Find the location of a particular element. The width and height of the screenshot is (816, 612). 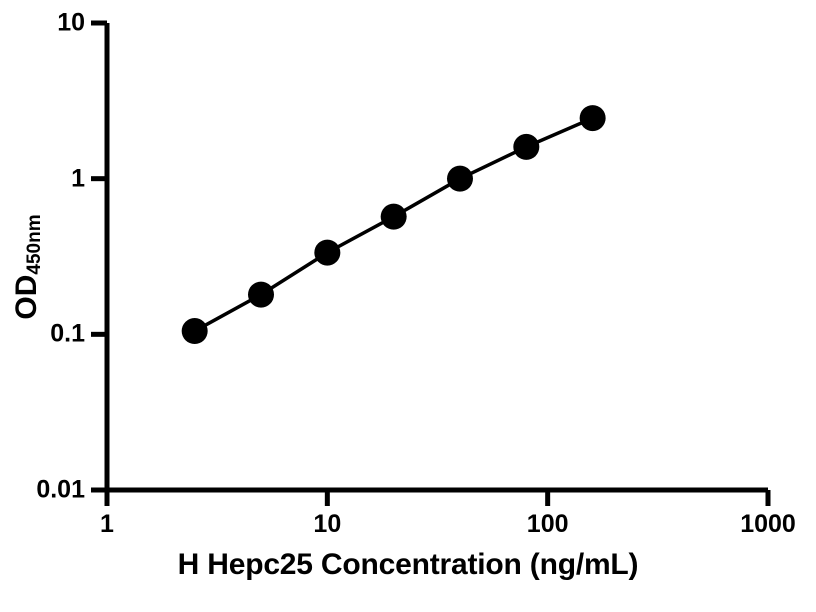

x-tick-marks is located at coordinates (437, 498).